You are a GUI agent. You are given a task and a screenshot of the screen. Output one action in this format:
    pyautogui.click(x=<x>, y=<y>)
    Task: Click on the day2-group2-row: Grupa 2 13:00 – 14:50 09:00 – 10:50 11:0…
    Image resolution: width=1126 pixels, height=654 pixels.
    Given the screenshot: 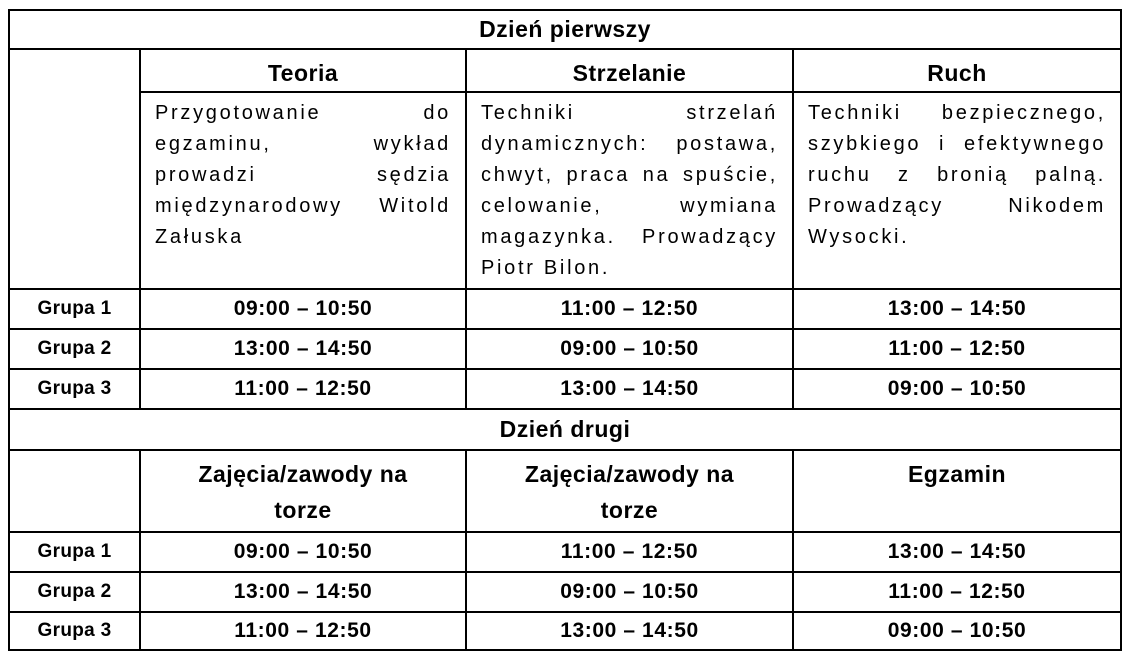 What is the action you would take?
    pyautogui.click(x=565, y=592)
    